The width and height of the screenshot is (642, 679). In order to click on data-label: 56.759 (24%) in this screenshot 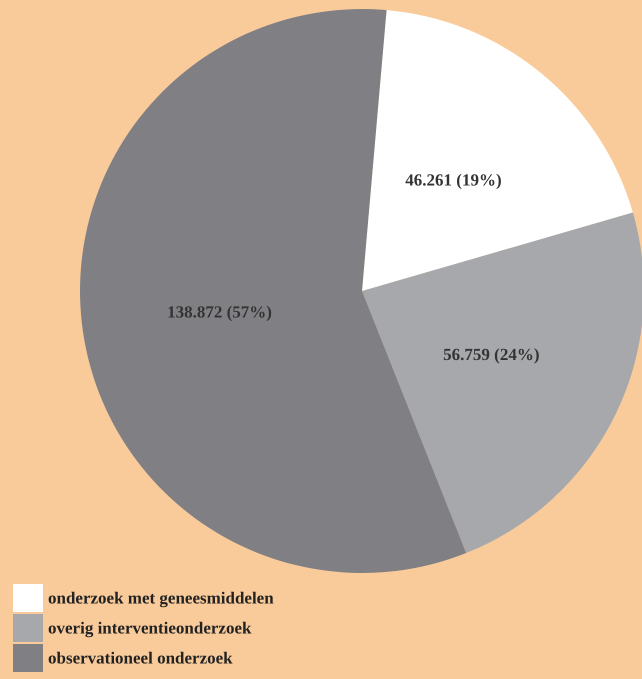, I will do `click(491, 354)`.